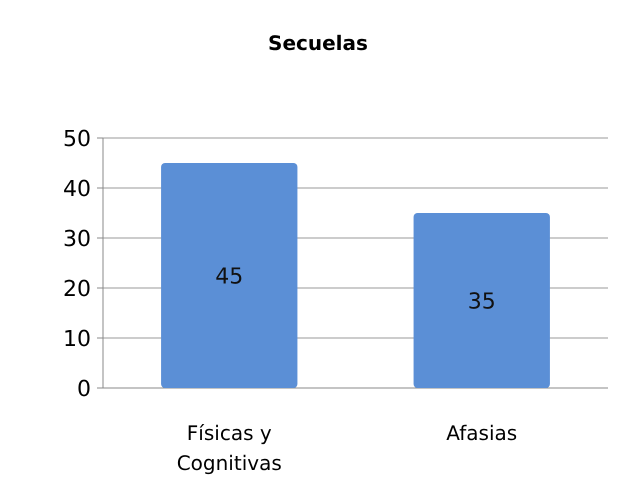  I want to click on chart-title: Secuelas, so click(318, 43).